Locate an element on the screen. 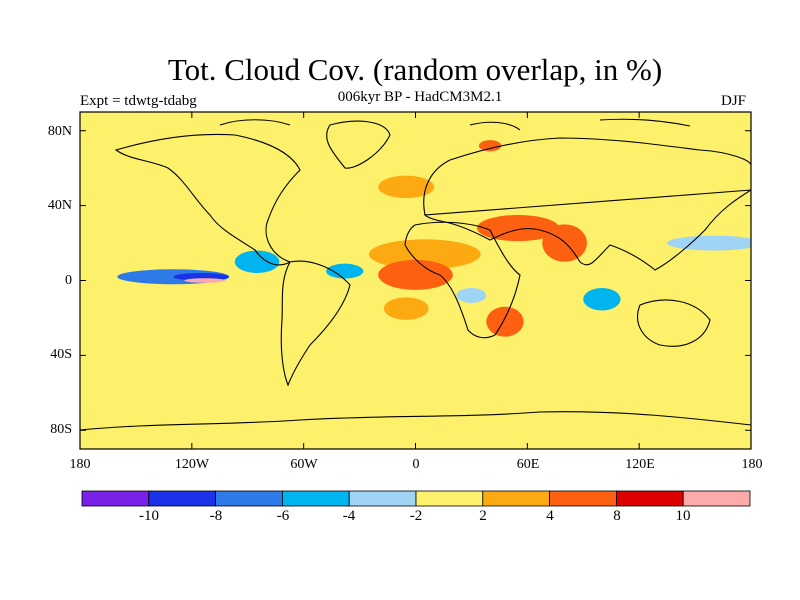 The height and width of the screenshot is (600, 800). colorbar-label: 8 is located at coordinates (617, 516).